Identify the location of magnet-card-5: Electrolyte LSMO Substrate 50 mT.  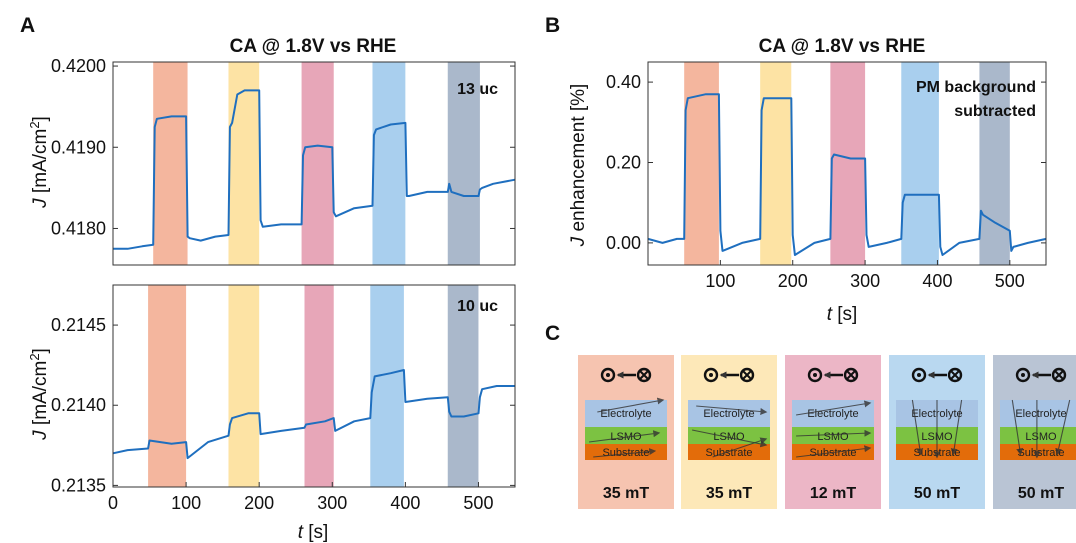
(1034, 432).